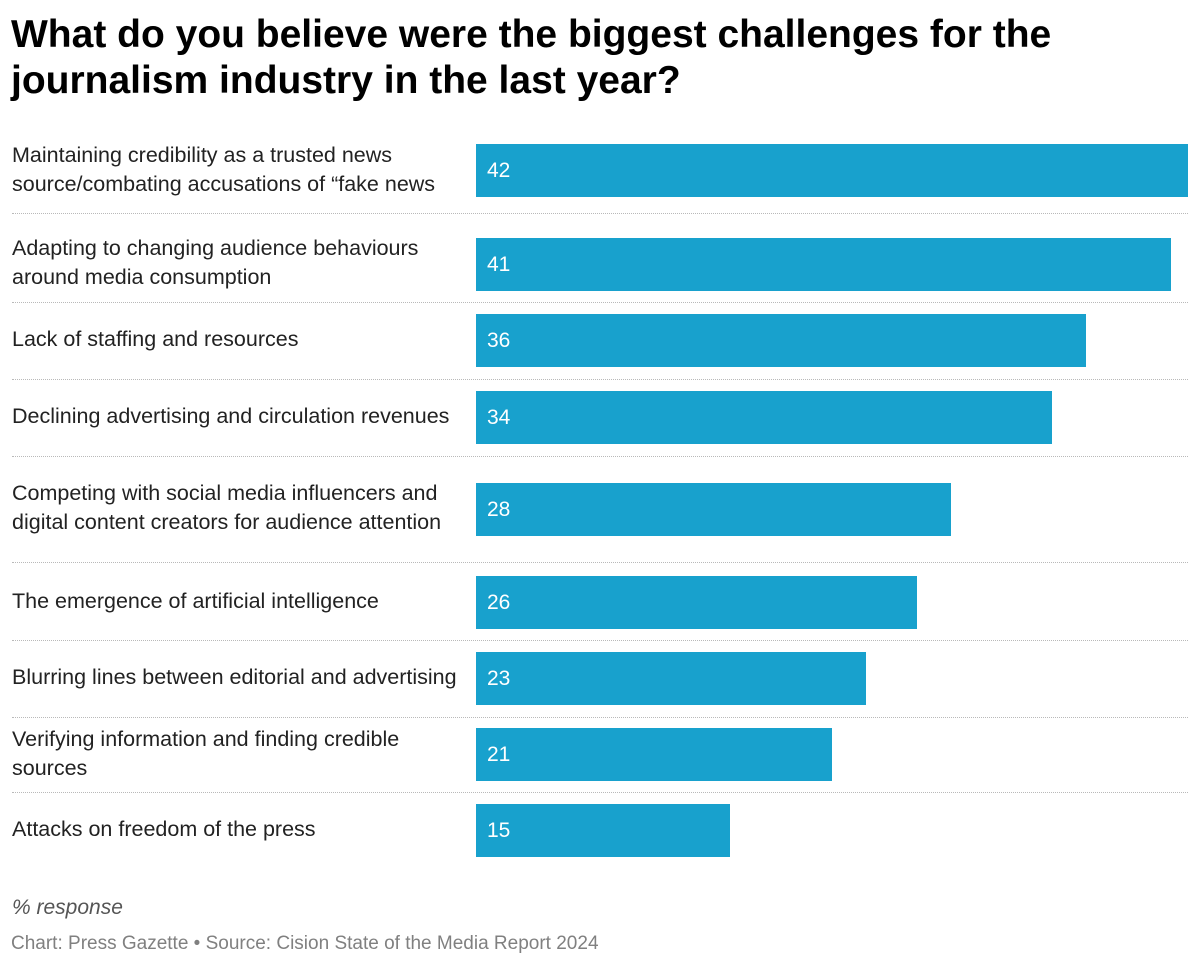 The width and height of the screenshot is (1200, 970). Describe the element at coordinates (499, 340) in the screenshot. I see `bar-value-label: 36` at that location.